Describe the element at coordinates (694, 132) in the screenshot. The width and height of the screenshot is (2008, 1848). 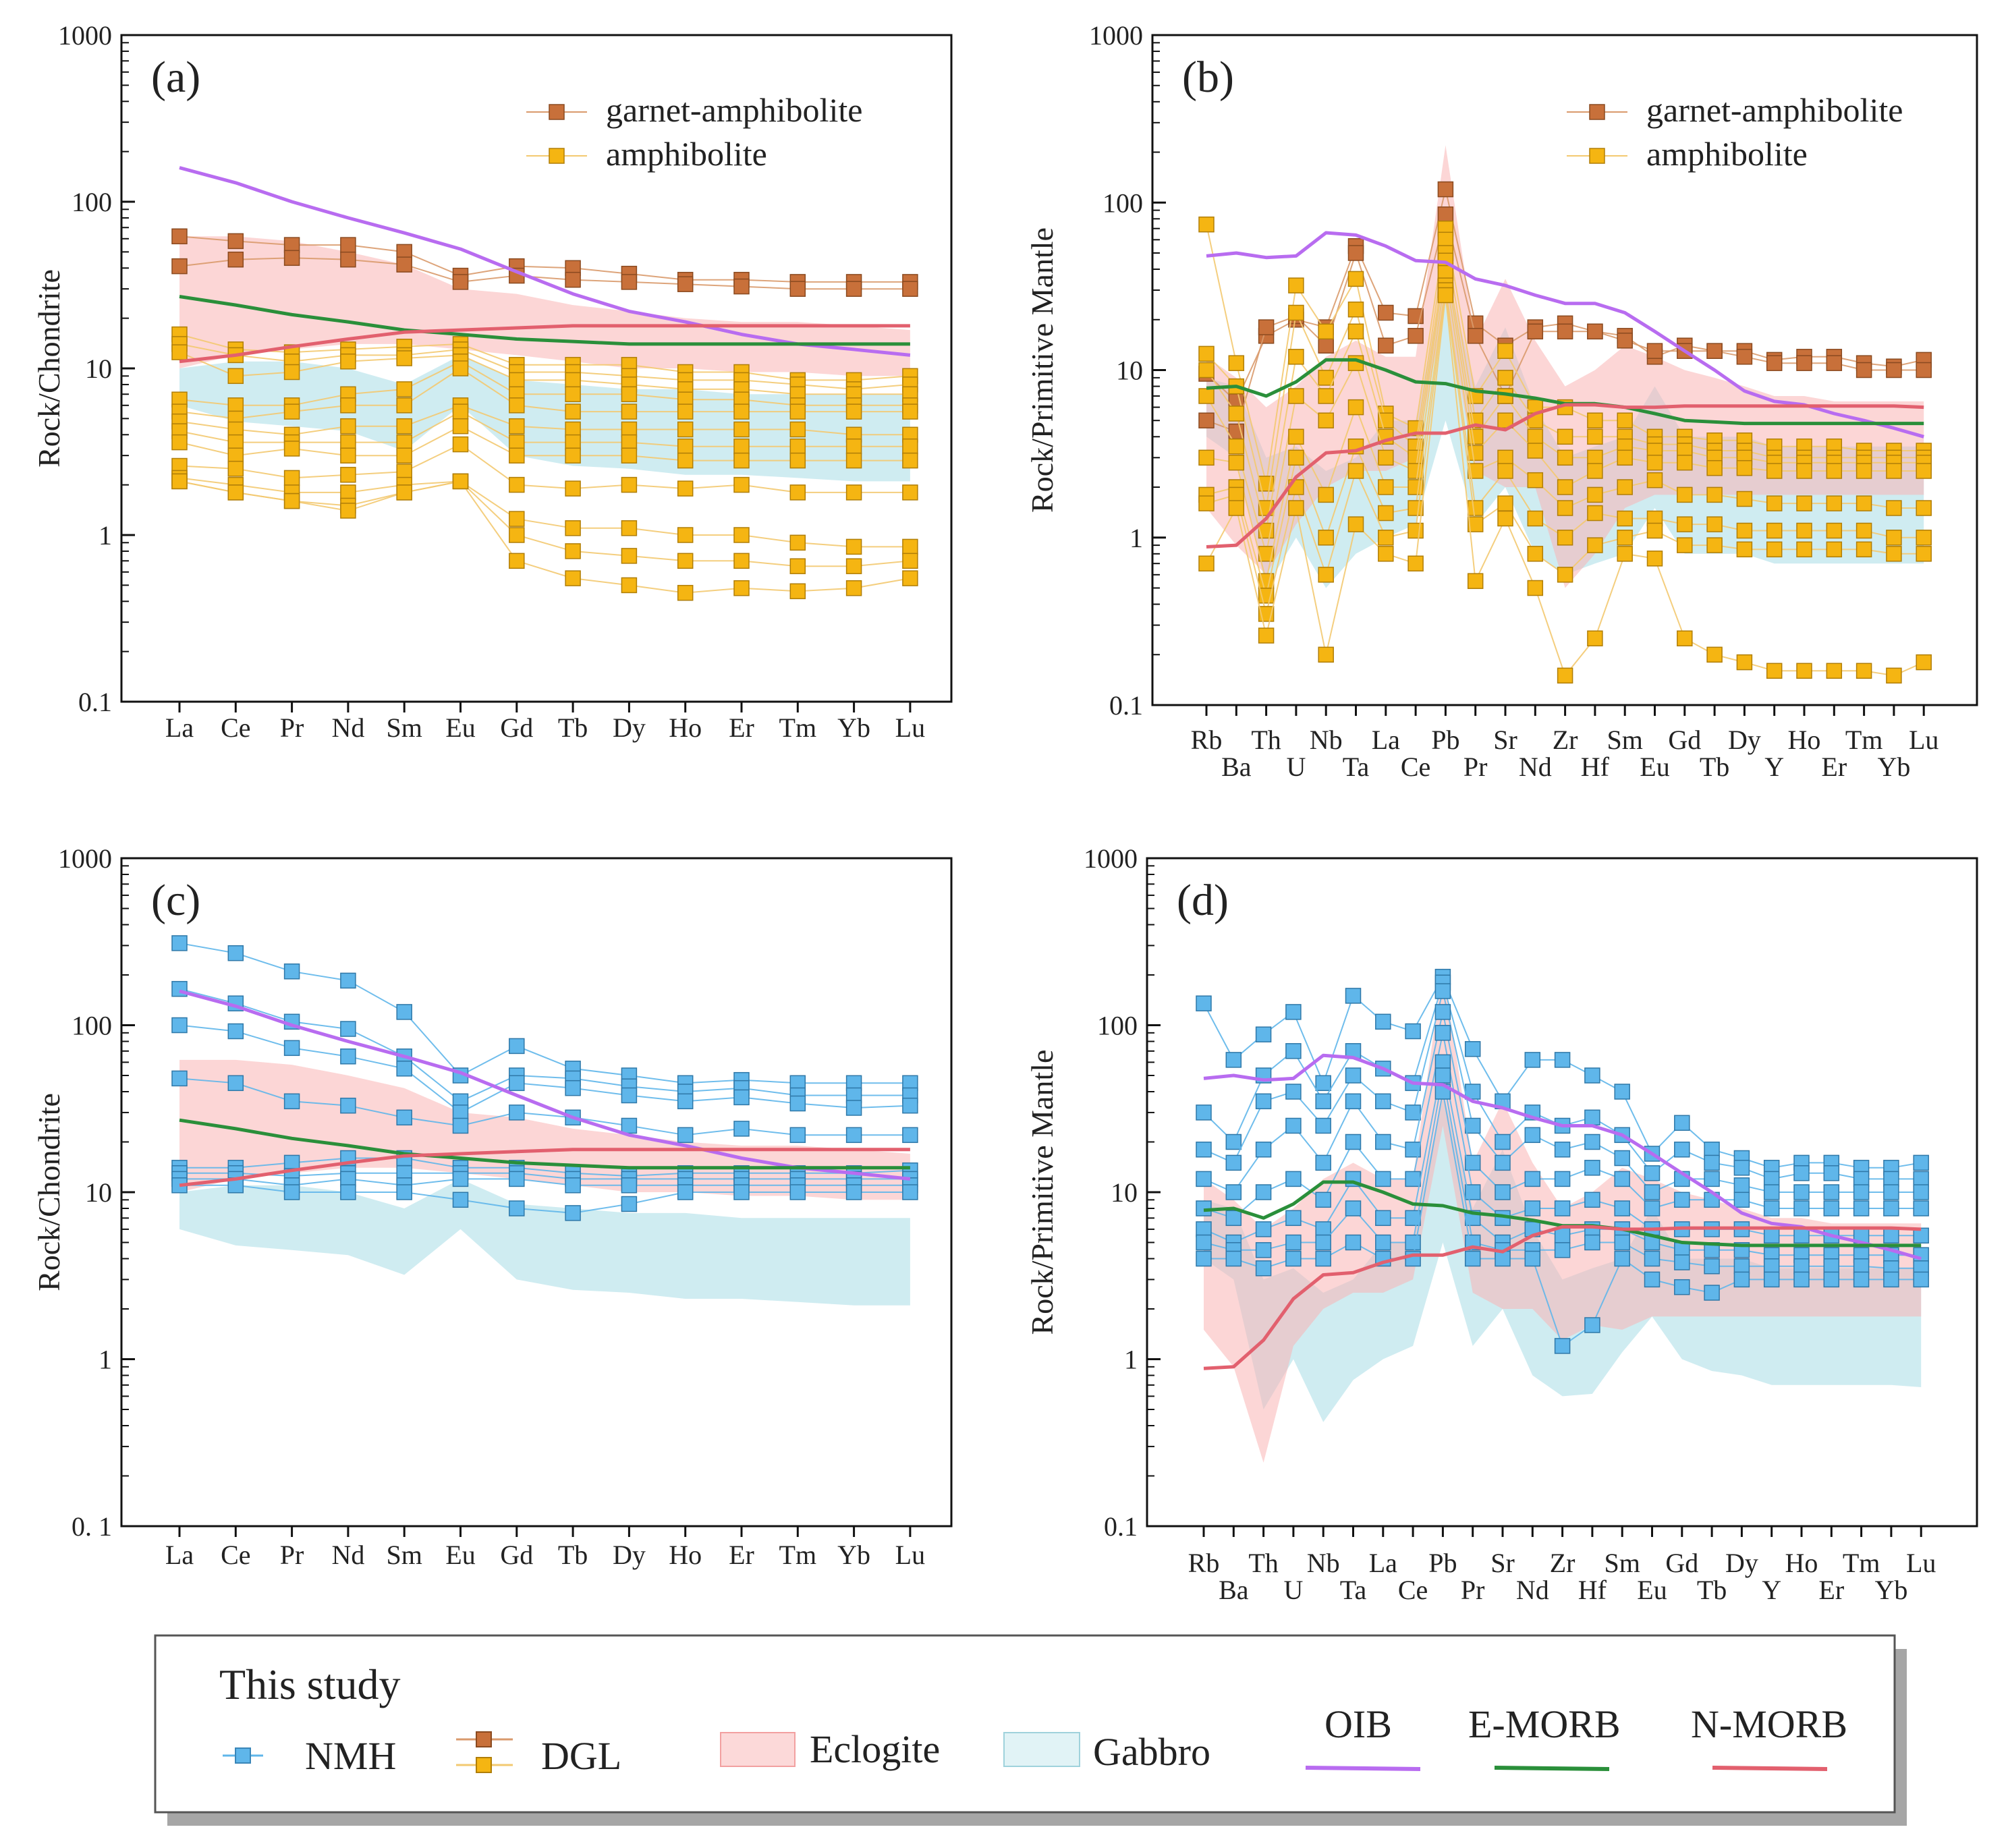
I see `panel-legend: garnet-amphibolite amphibolite` at that location.